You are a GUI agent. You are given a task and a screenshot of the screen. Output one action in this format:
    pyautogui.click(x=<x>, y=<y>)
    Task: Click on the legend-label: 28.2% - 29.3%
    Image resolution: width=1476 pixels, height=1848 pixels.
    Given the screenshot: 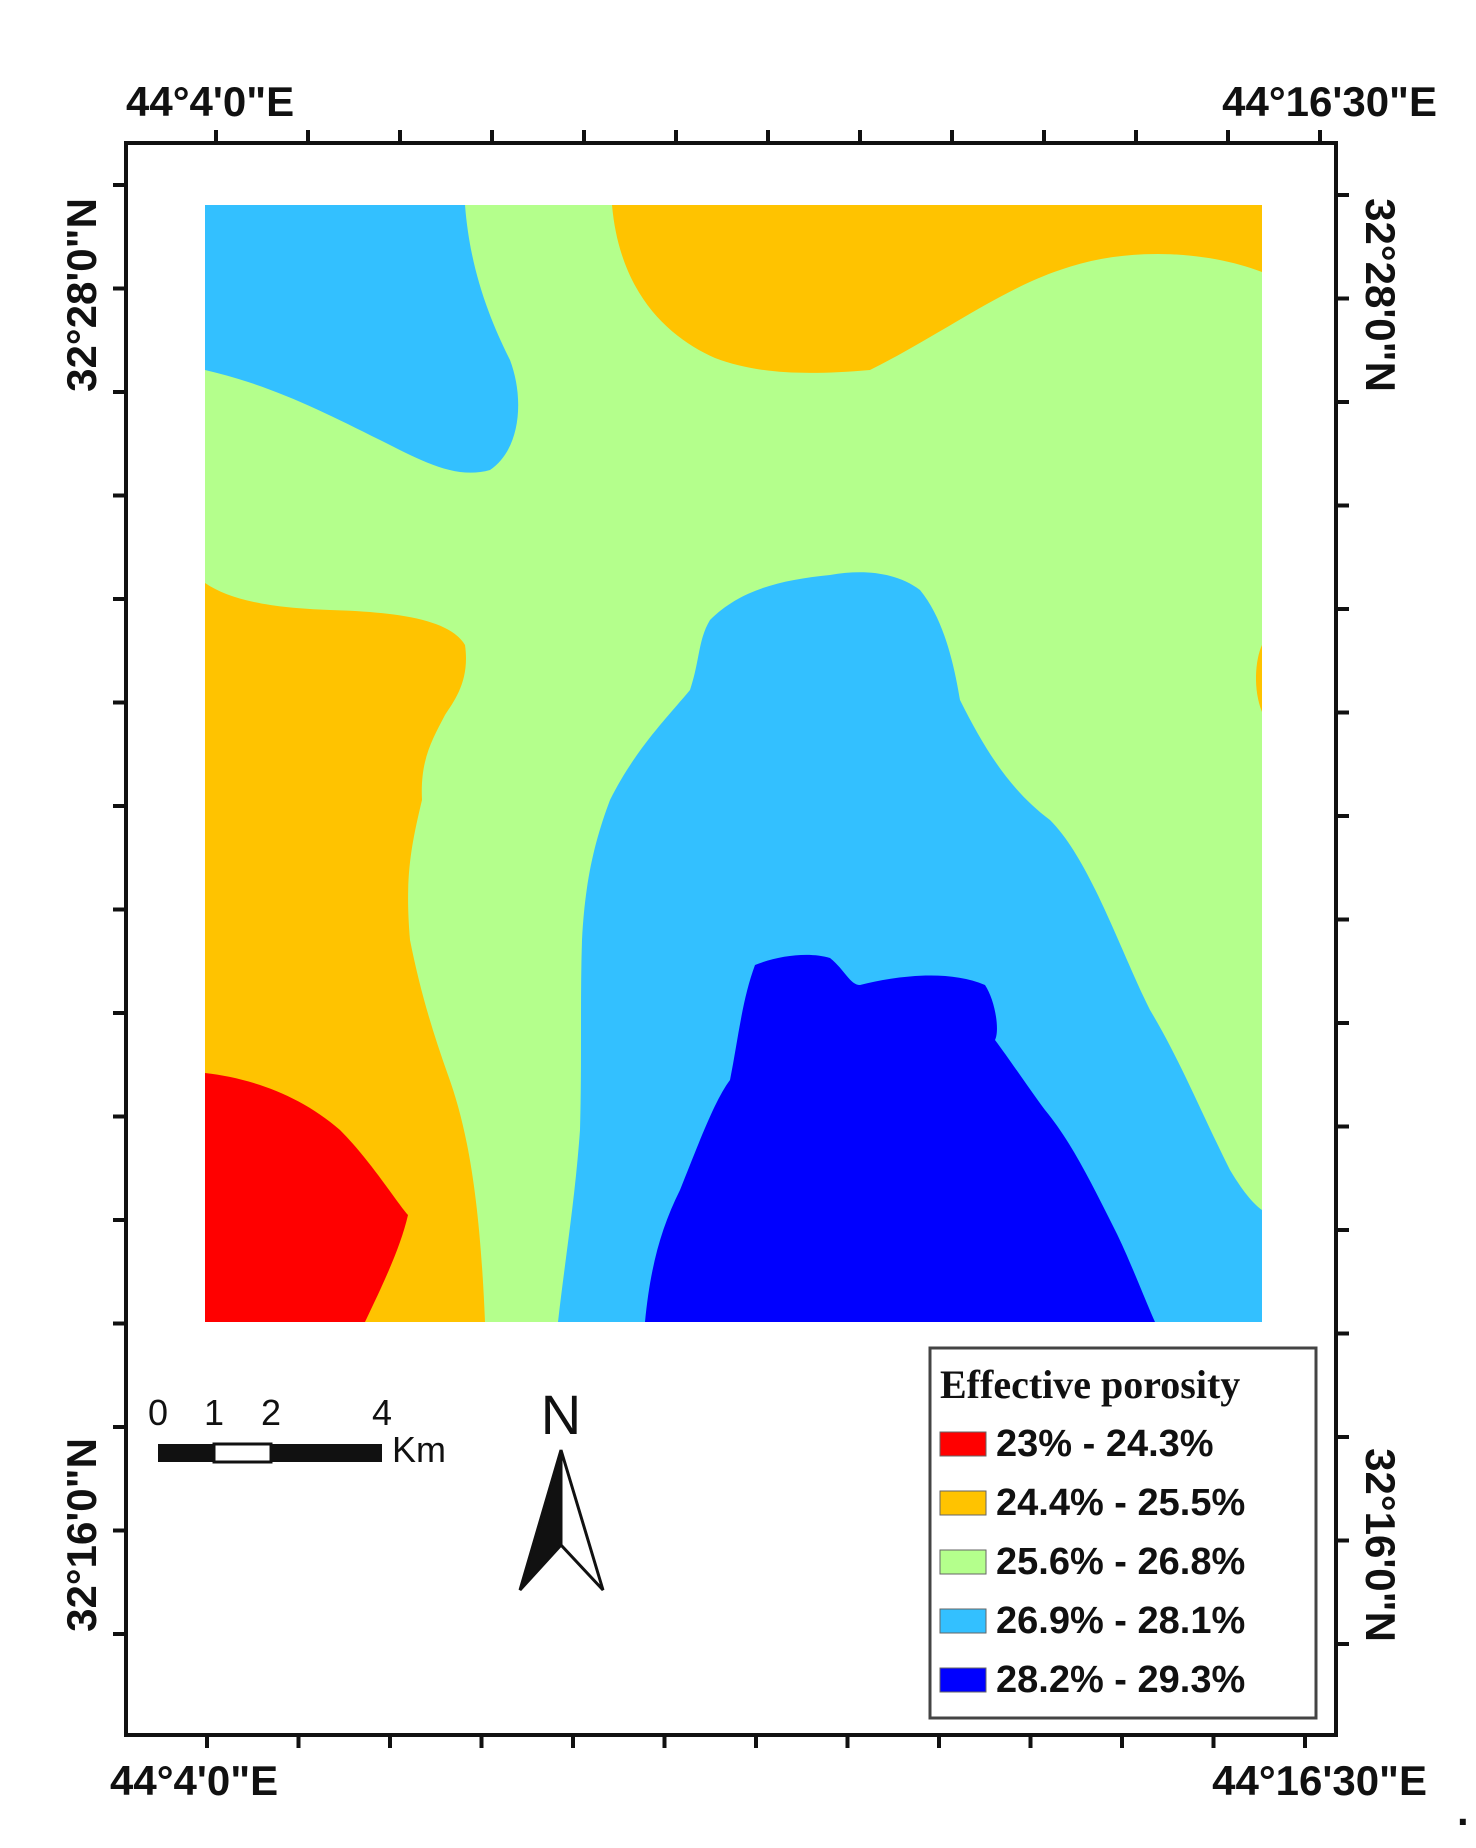 What is the action you would take?
    pyautogui.click(x=1120, y=1680)
    